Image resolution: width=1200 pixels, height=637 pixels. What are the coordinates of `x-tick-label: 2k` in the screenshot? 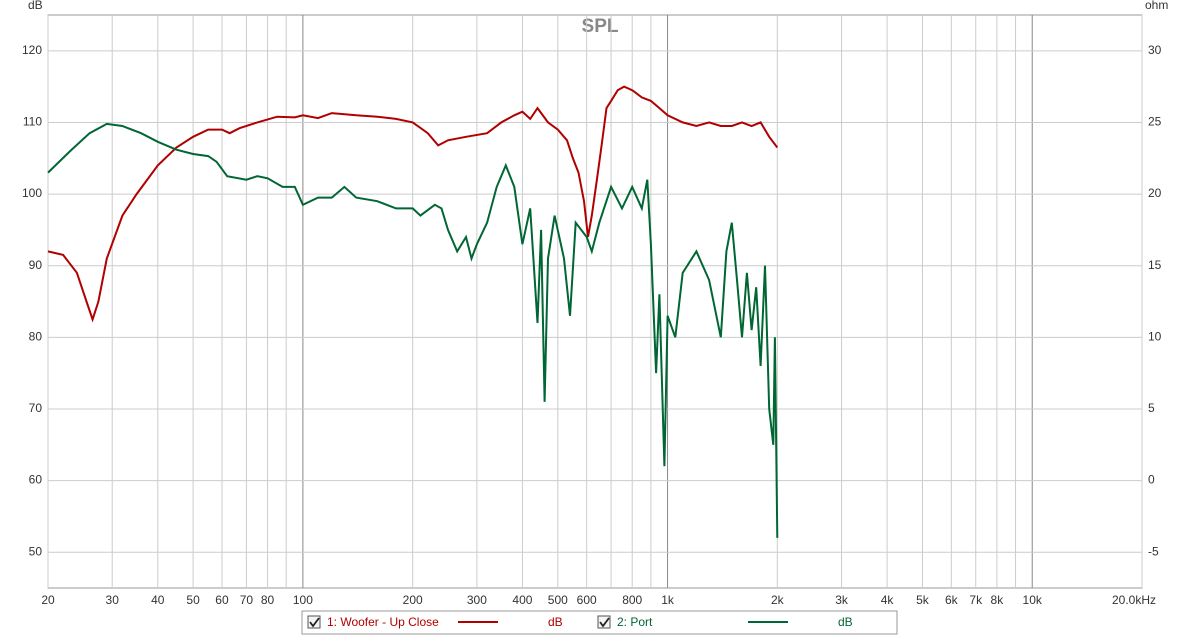 It's located at (778, 600).